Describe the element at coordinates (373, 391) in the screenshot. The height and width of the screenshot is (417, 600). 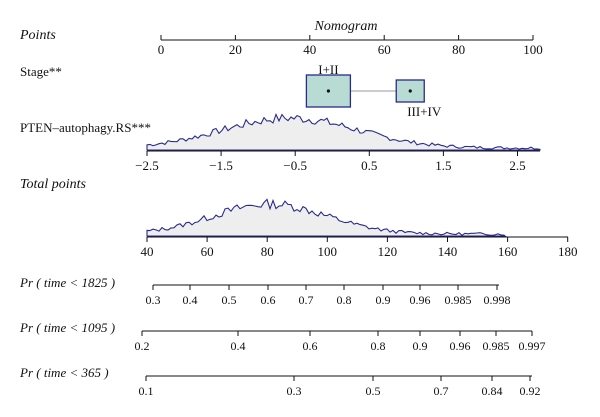
I see `pr365-tick-label: 0.5` at that location.